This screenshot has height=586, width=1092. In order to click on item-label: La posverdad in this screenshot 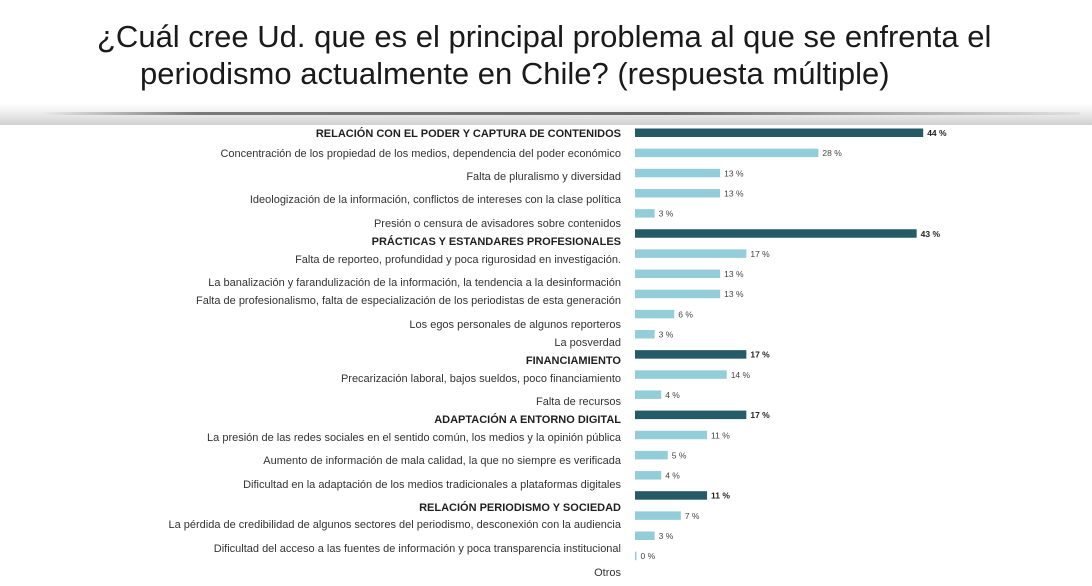, I will do `click(587, 343)`.